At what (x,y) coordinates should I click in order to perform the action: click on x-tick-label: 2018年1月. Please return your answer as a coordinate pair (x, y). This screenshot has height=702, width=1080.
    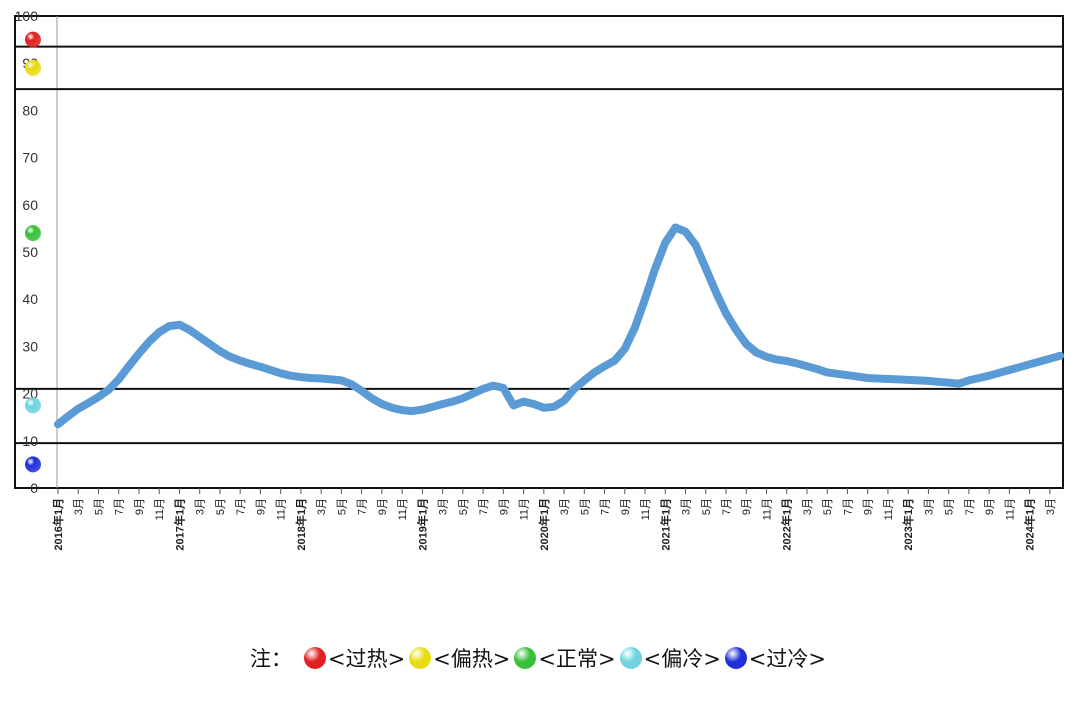
    Looking at the image, I should click on (301, 524).